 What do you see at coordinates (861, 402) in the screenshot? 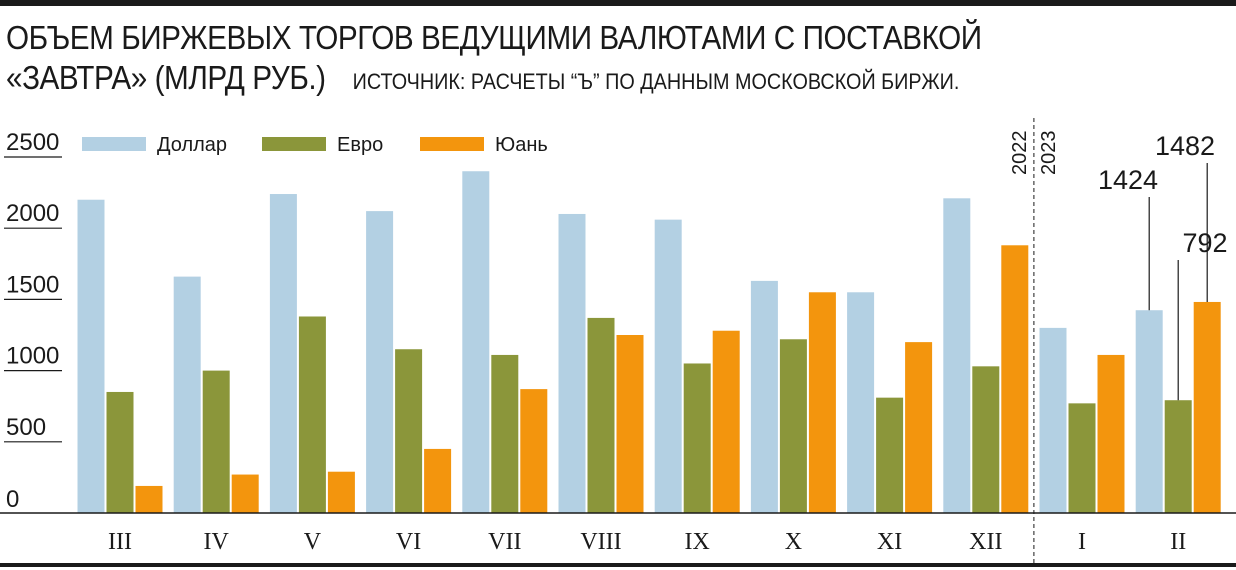
I see `bar-dollar-XI` at bounding box center [861, 402].